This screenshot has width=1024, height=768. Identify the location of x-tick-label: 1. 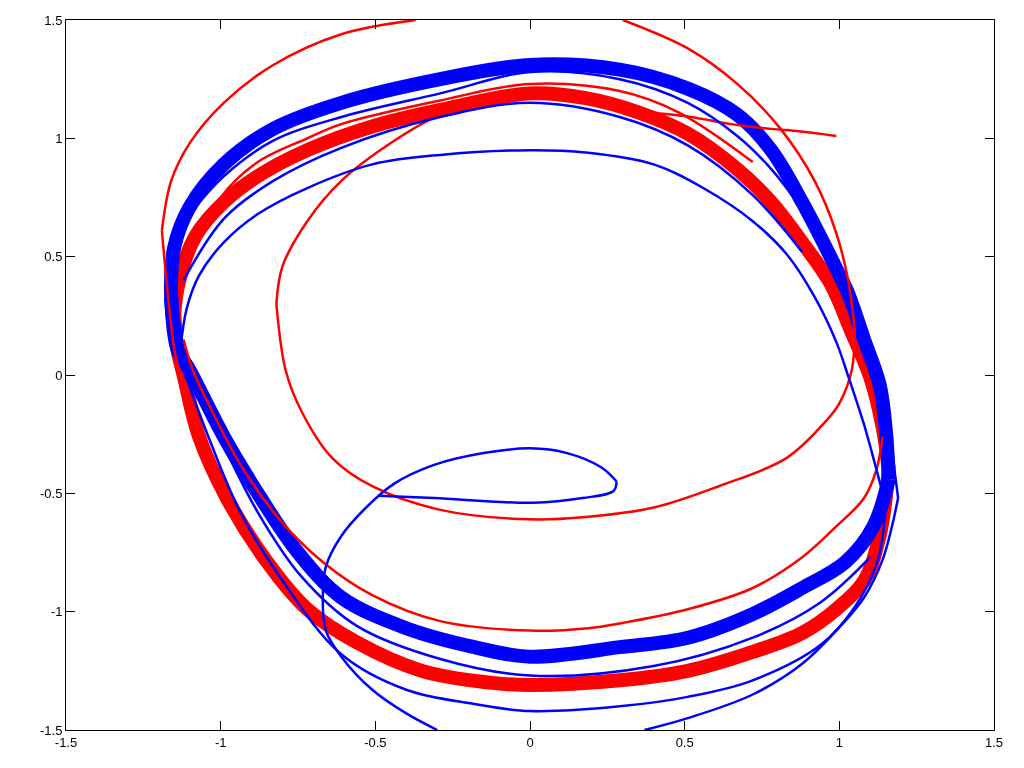
(839, 742).